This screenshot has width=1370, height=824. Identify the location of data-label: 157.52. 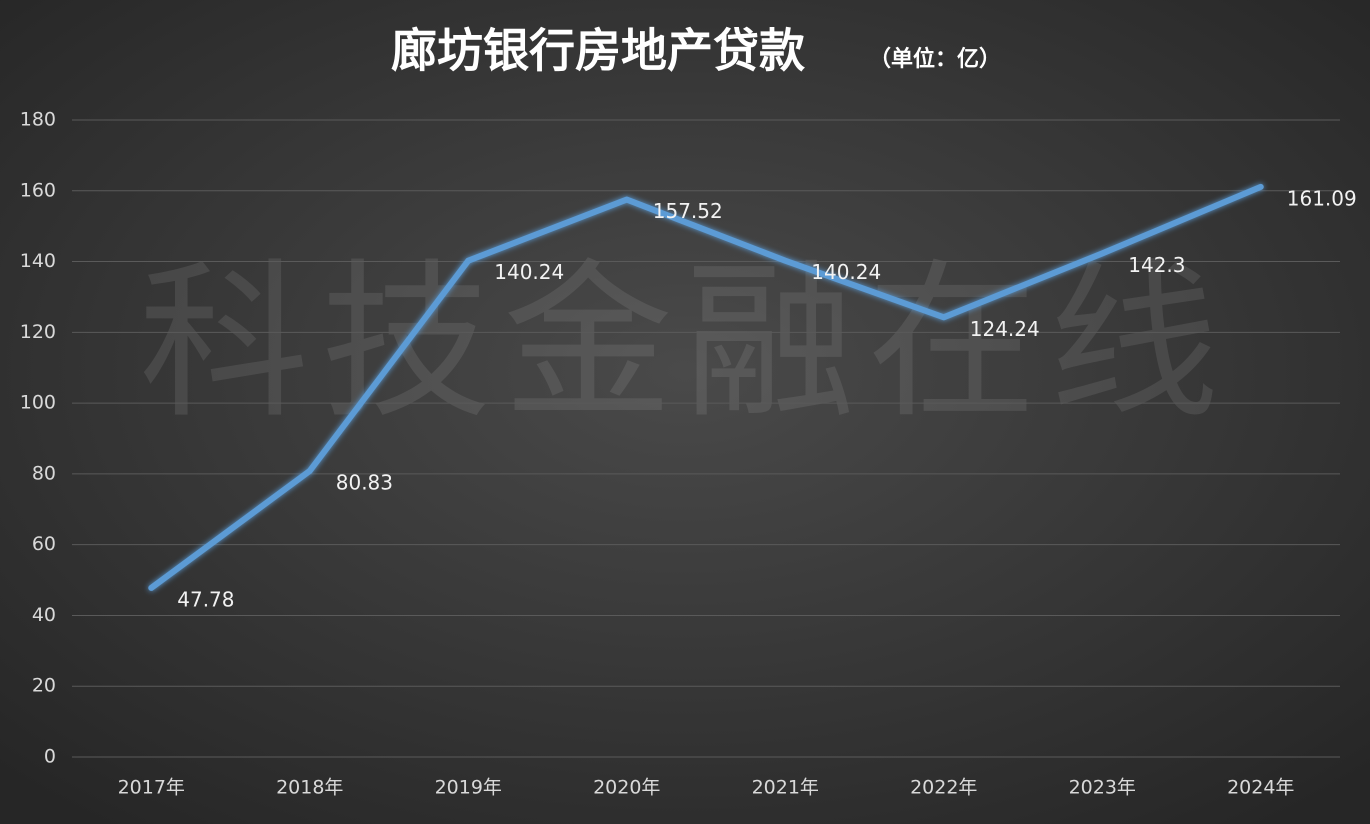
(688, 211).